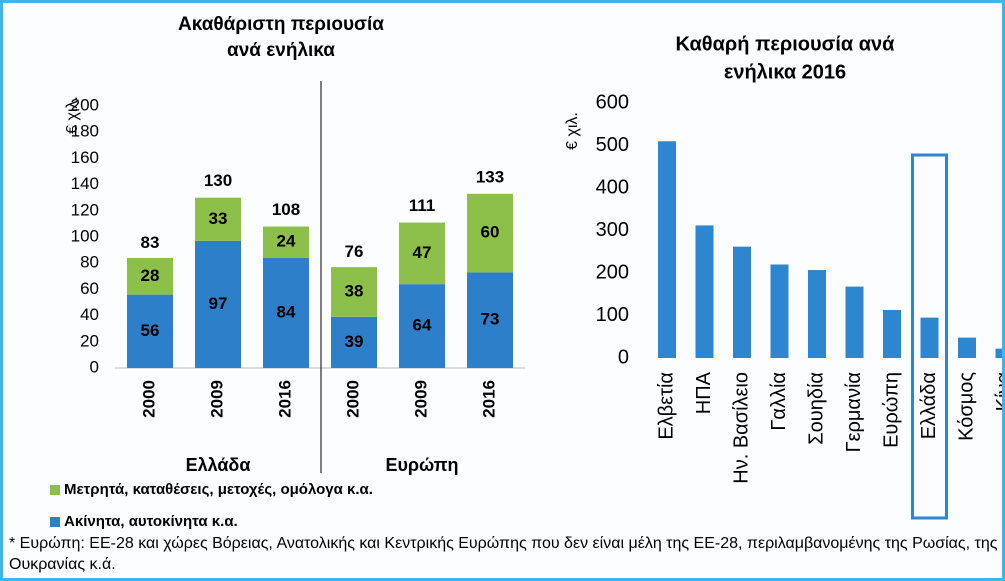 The width and height of the screenshot is (1005, 581). I want to click on total-label: 83, so click(150, 242).